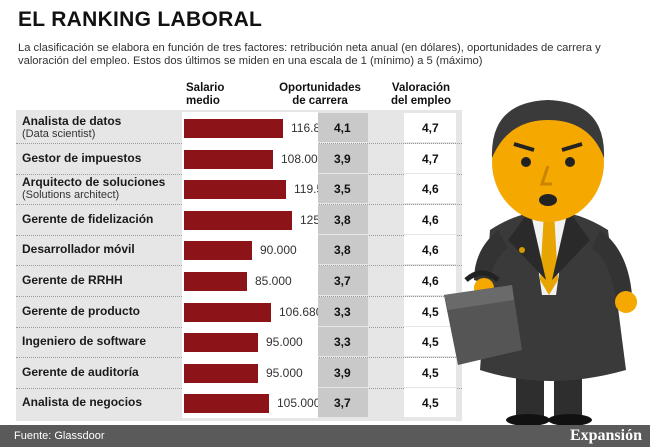 The height and width of the screenshot is (447, 650). I want to click on career-score: 4,1, so click(342, 128).